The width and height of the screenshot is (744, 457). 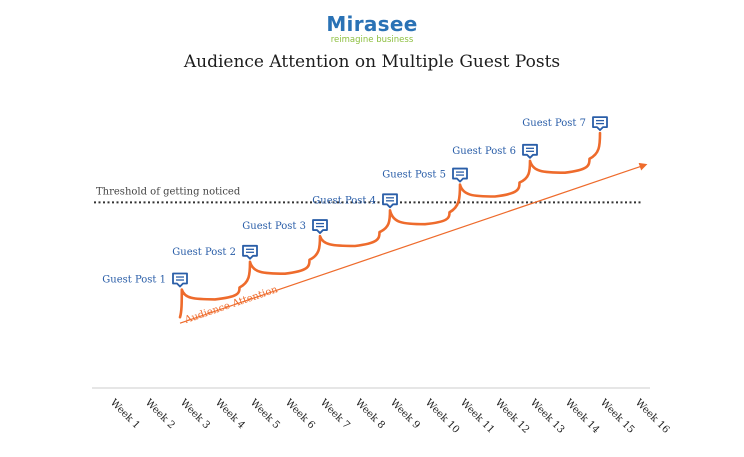 What do you see at coordinates (484, 151) in the screenshot?
I see `guest-post-label-6: Guest Post 6` at bounding box center [484, 151].